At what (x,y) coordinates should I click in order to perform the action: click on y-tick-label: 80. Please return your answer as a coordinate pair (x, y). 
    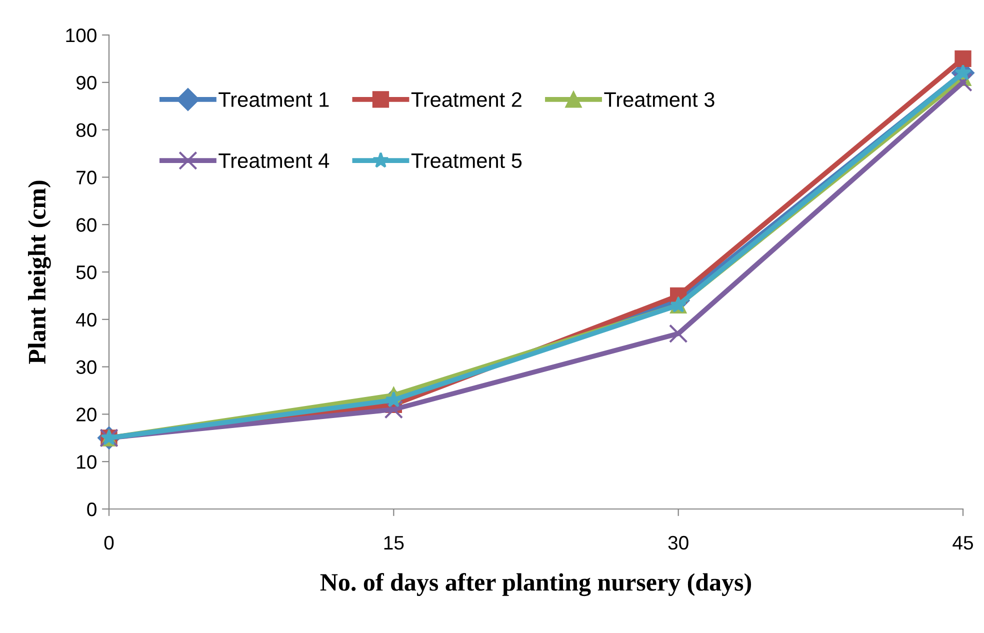
    Looking at the image, I should click on (86, 130).